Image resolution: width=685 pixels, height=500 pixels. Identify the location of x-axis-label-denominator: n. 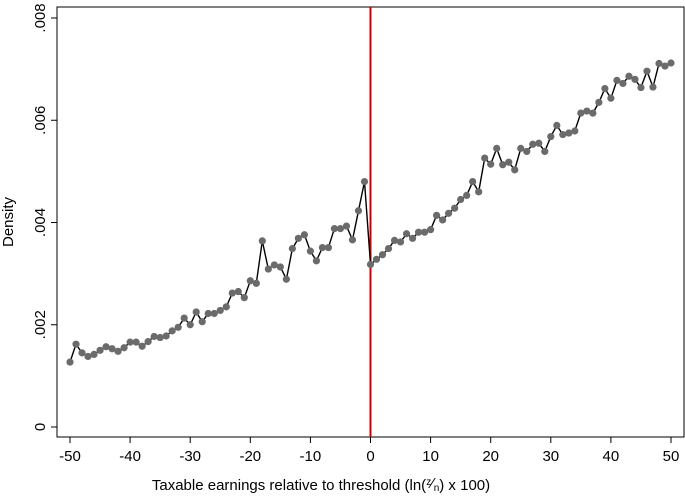
(437, 488).